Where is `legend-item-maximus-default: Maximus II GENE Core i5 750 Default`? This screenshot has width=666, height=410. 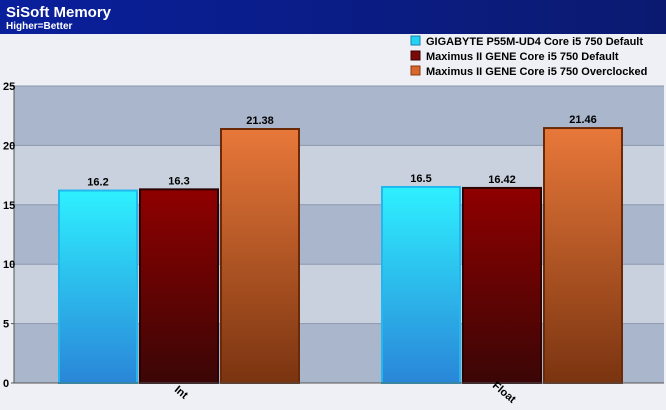 legend-item-maximus-default: Maximus II GENE Core i5 750 Default is located at coordinates (514, 56).